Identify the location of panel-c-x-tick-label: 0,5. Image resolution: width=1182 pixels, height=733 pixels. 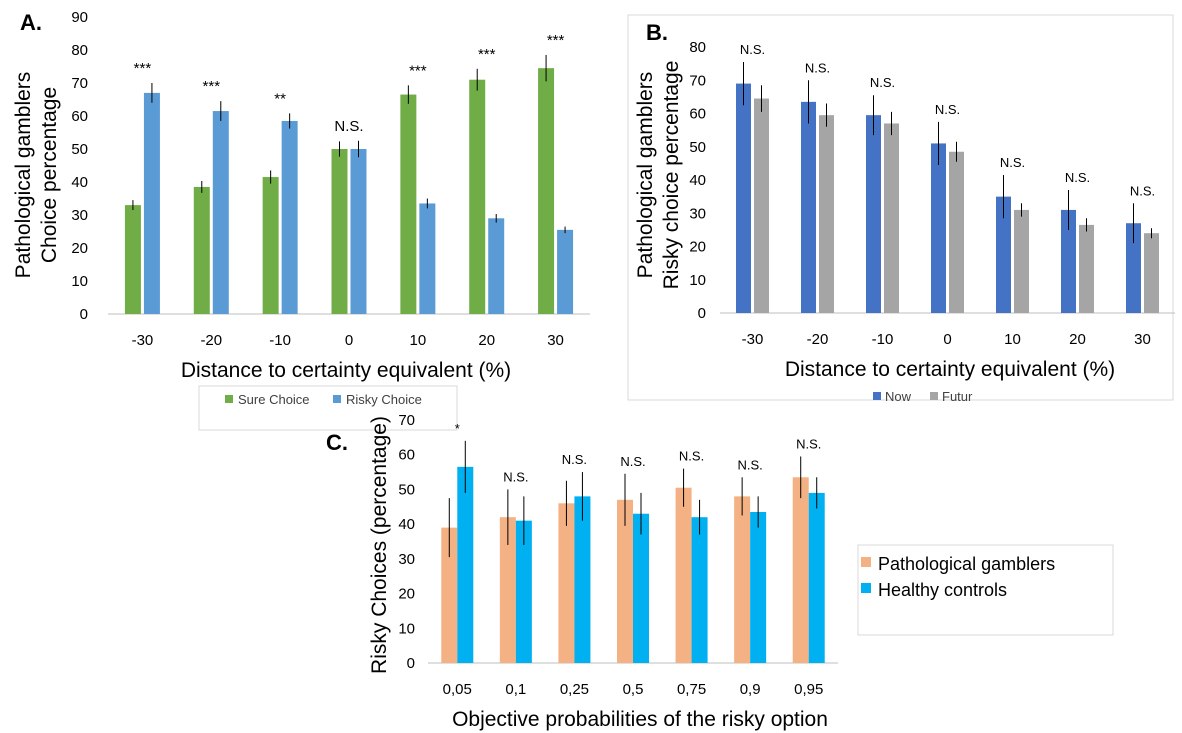
(633, 689).